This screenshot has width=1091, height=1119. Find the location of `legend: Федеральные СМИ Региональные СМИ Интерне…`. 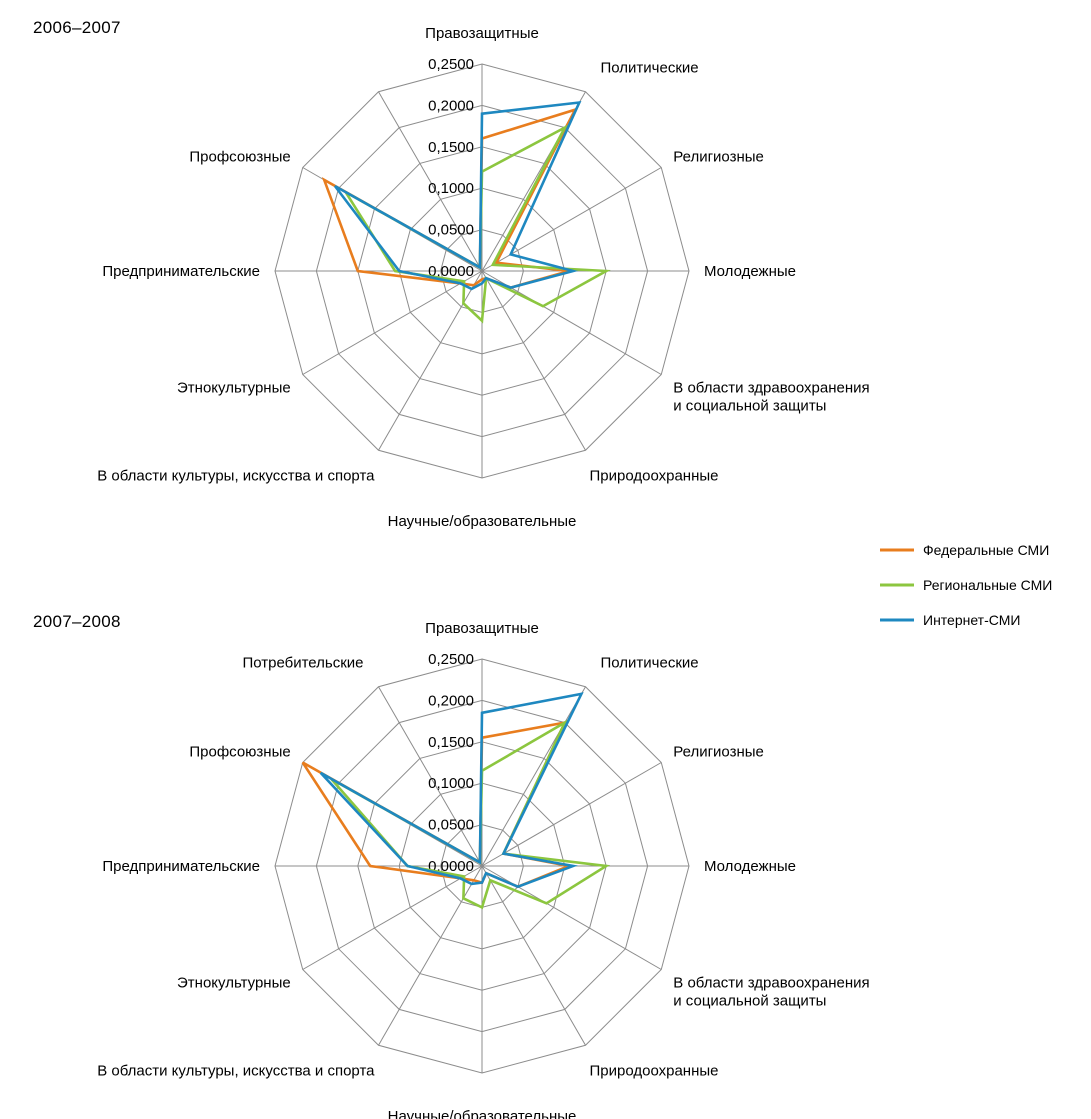

legend: Федеральные СМИ Региональные СМИ Интерне… is located at coordinates (966, 585).